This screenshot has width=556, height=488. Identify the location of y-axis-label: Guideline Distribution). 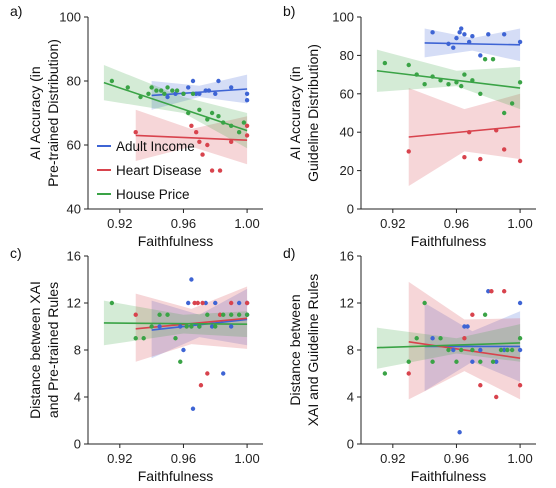
(313, 113).